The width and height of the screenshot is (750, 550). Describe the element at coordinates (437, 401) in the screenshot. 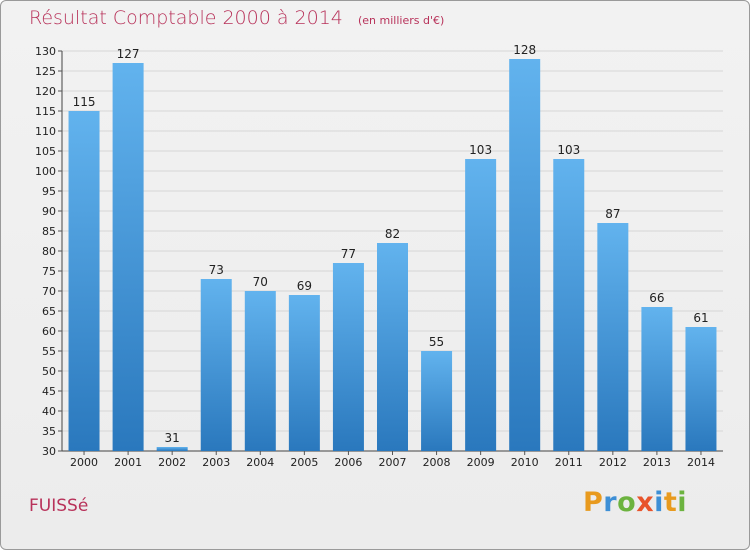

I see `bar-2008` at that location.